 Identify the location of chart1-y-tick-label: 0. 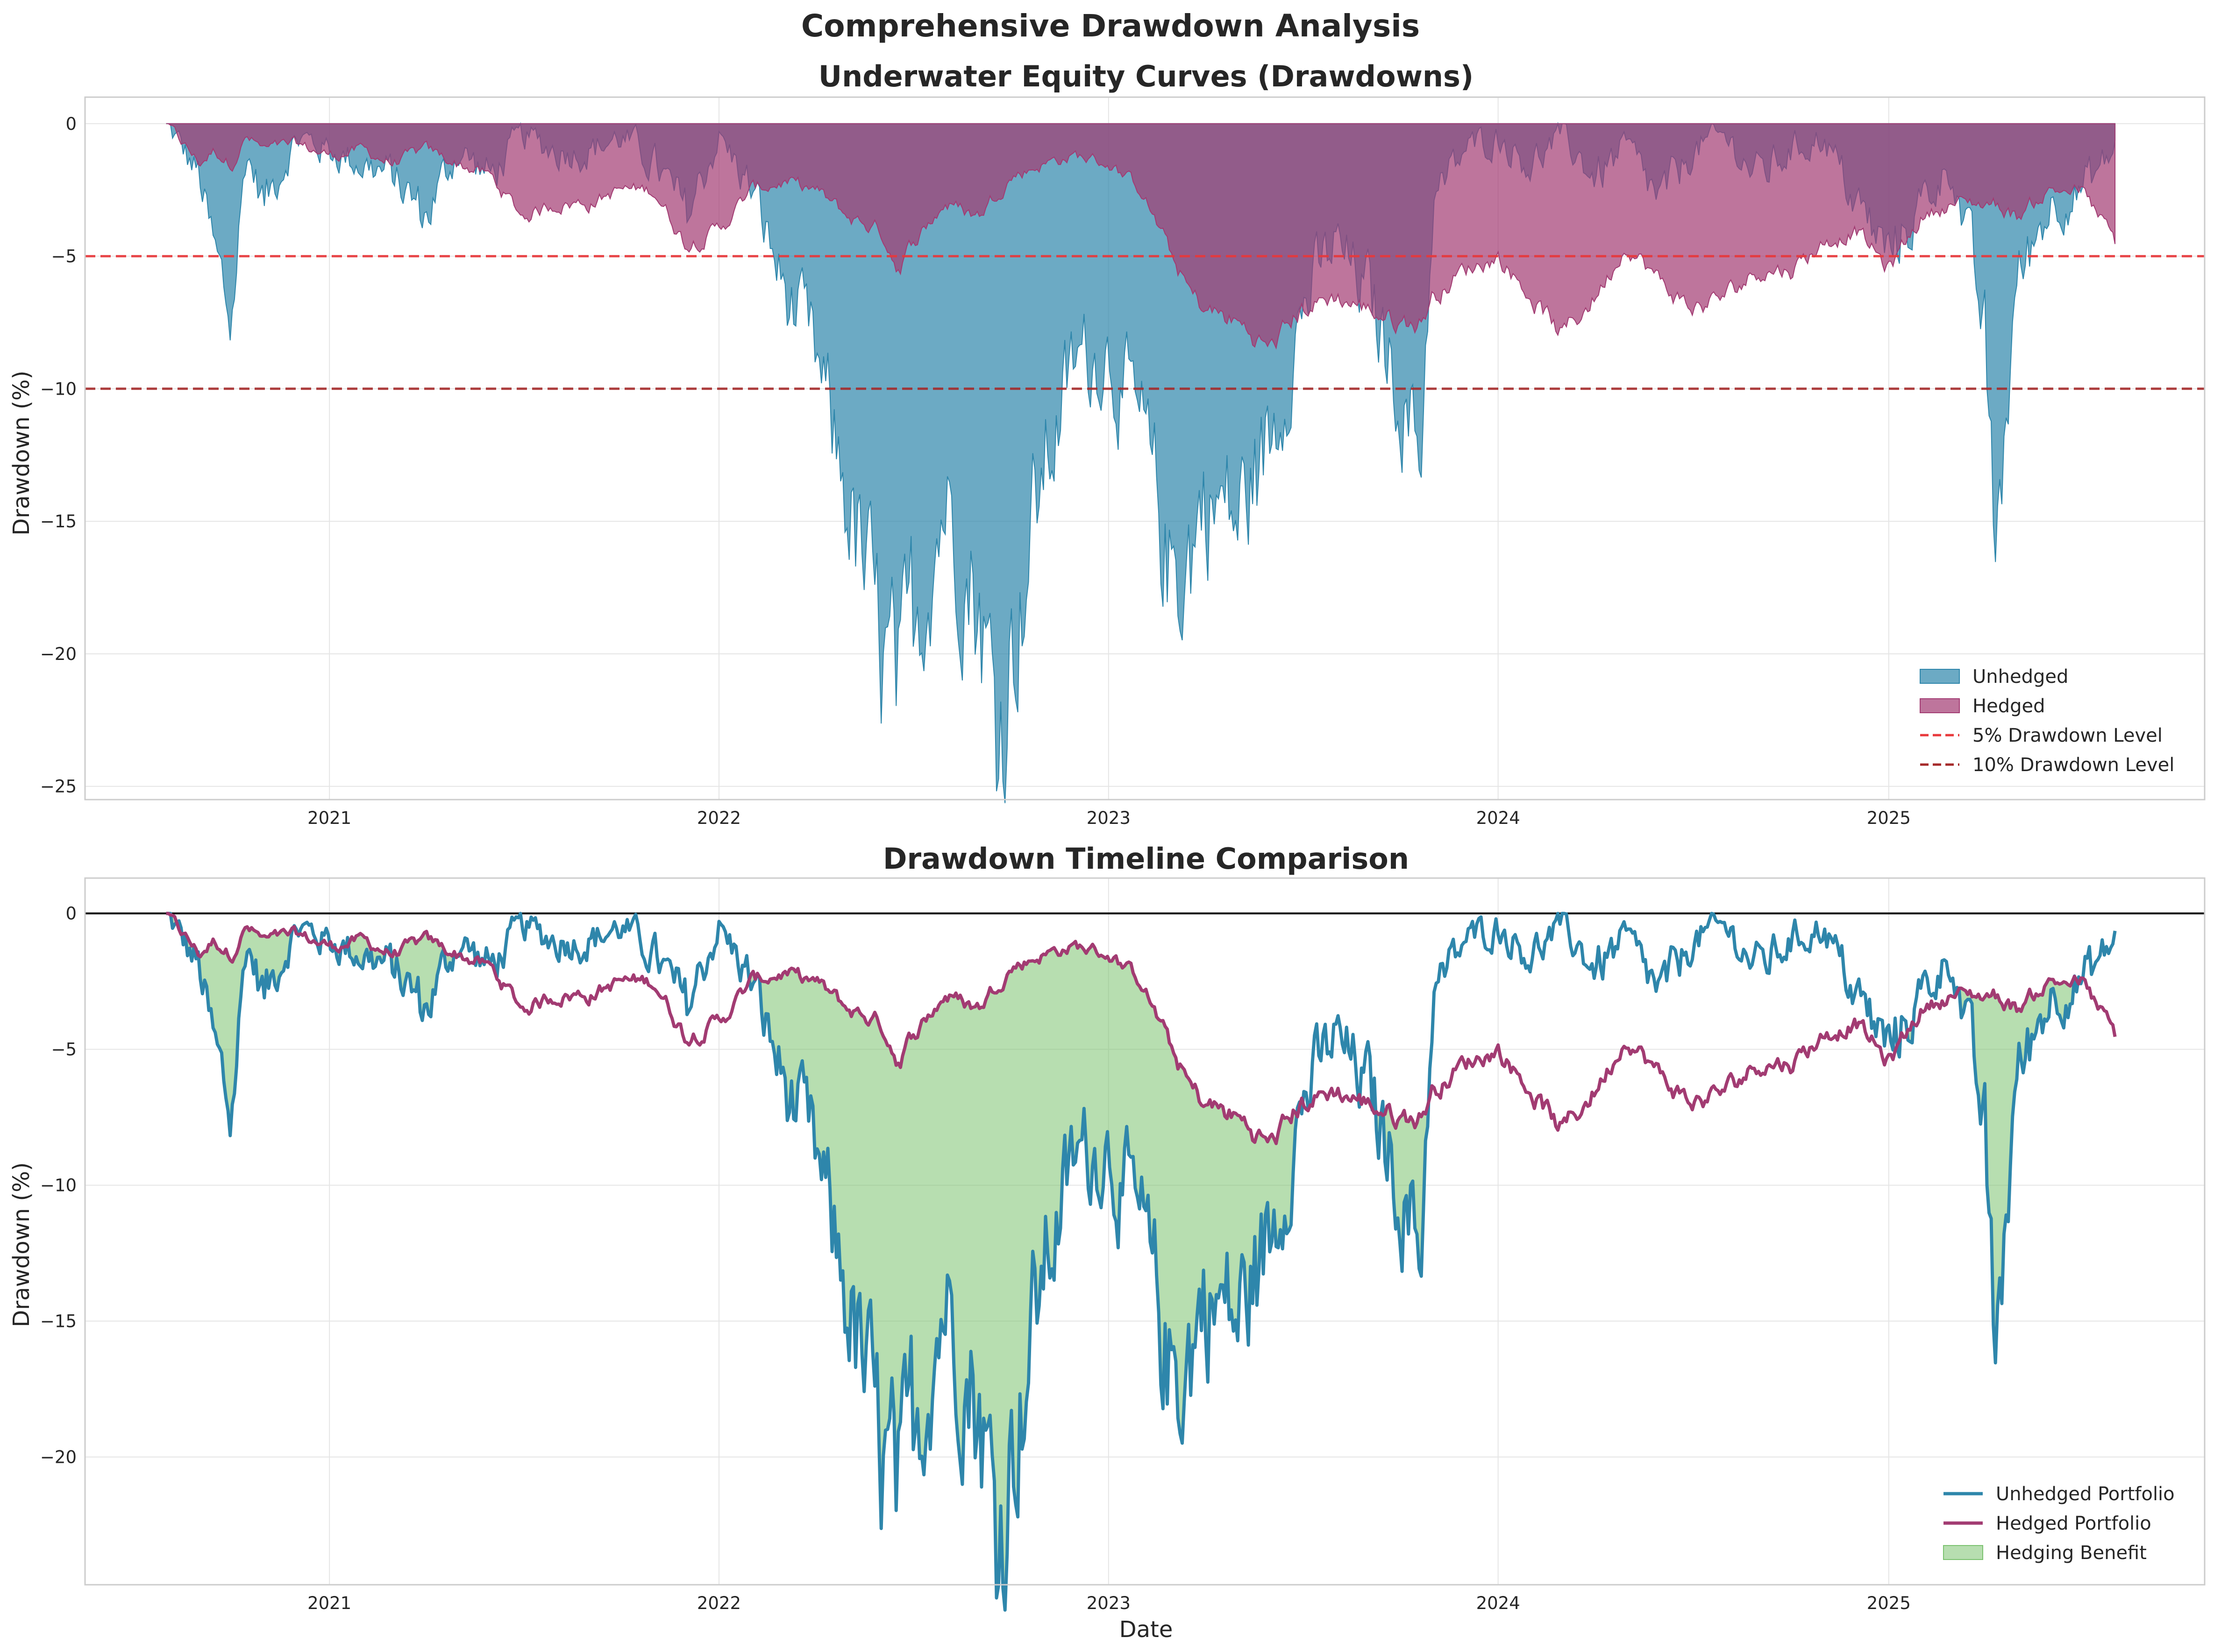
(71, 124).